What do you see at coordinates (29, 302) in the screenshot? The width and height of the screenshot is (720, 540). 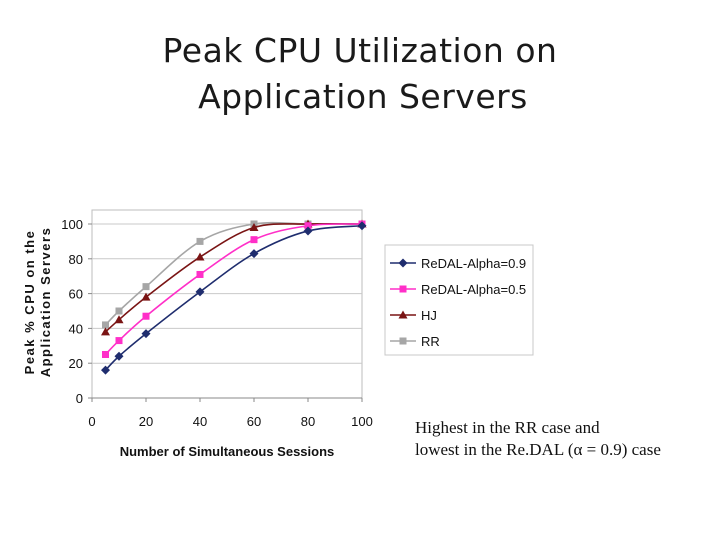 I see `y-axis-label-line-1: Peak % CPU on the` at bounding box center [29, 302].